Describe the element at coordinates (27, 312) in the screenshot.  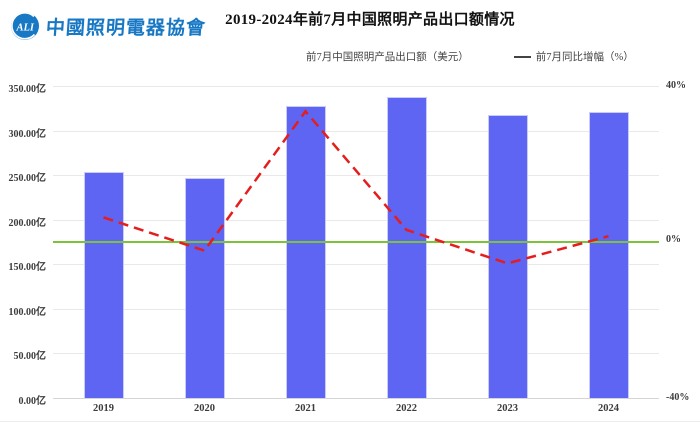
I see `y-axis-label: 100.00亿` at that location.